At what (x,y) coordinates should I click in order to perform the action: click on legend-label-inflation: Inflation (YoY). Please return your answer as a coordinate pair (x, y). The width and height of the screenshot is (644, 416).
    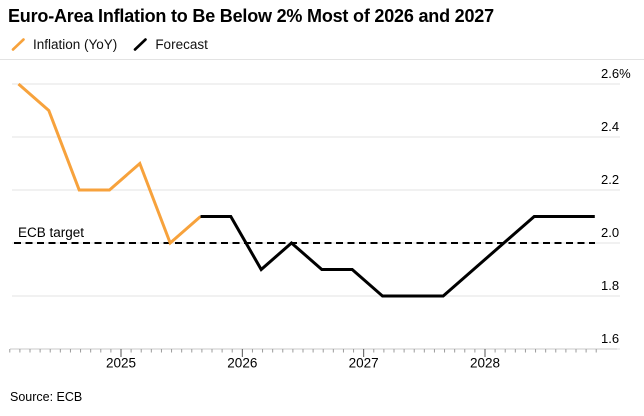
    Looking at the image, I should click on (75, 44).